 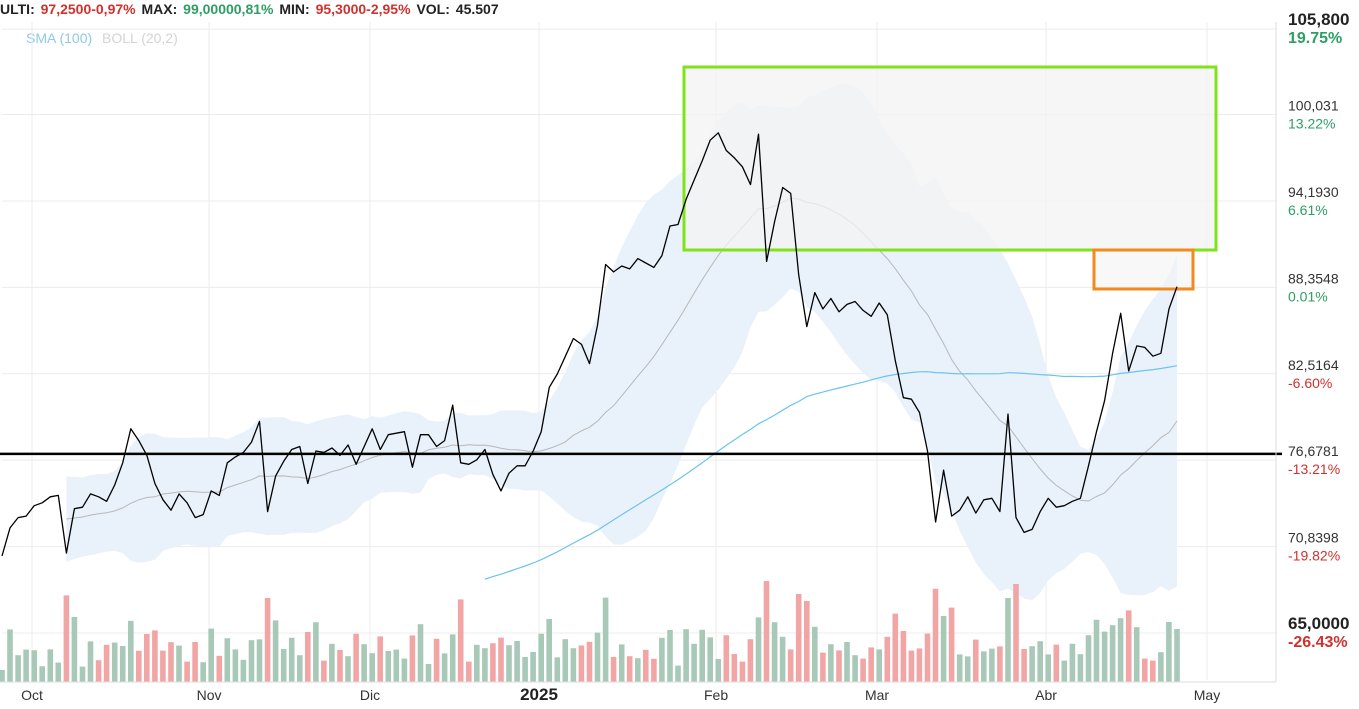 What do you see at coordinates (59, 38) in the screenshot?
I see `sma-indicator-label: SMA (100)` at bounding box center [59, 38].